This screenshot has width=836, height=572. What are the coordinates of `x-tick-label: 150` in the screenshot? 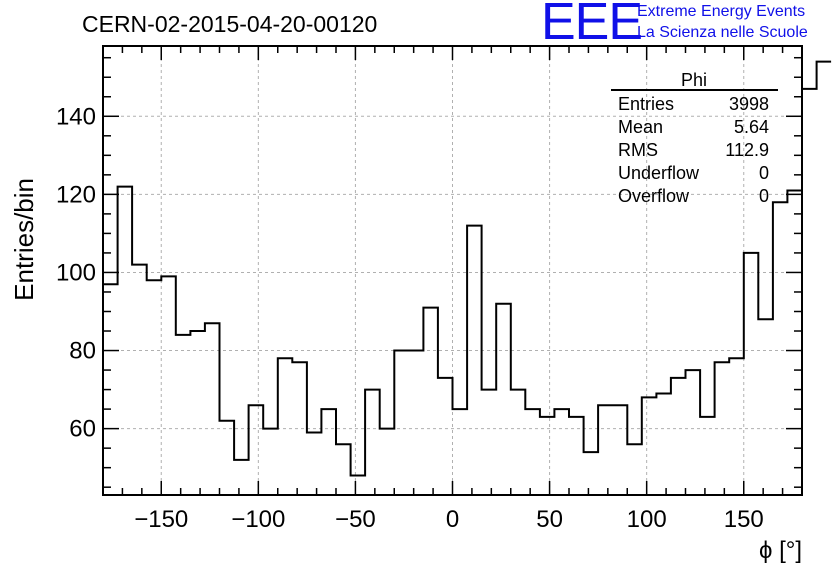 It's located at (744, 519).